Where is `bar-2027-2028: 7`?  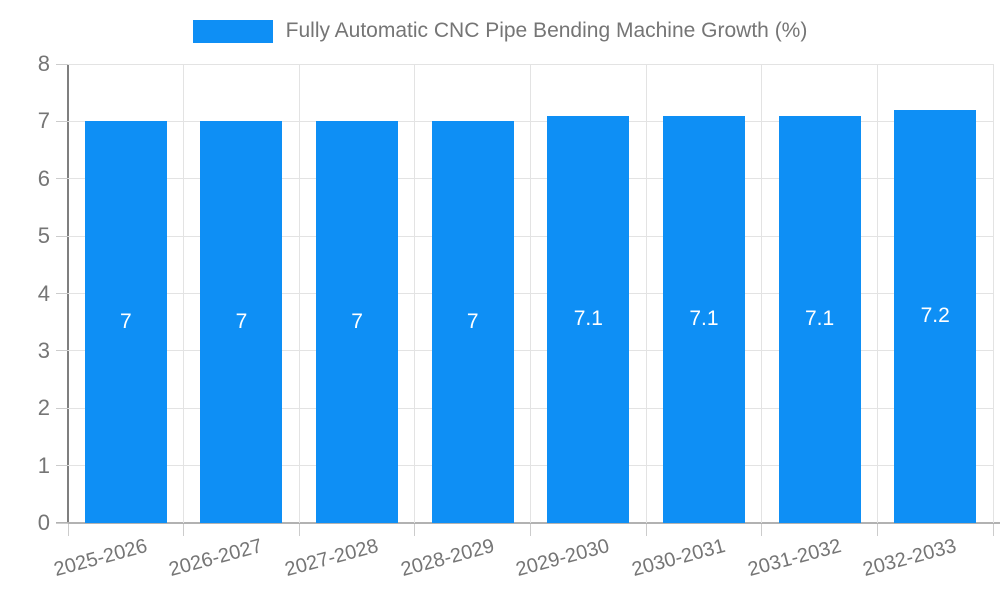 bar-2027-2028: 7 is located at coordinates (357, 322).